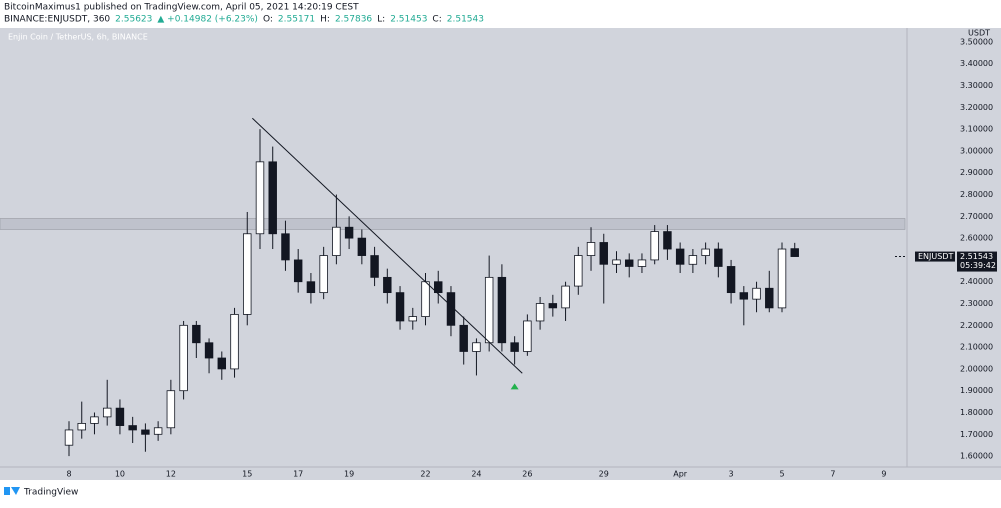  I want to click on y-tick-label: 2.30000, so click(976, 303).